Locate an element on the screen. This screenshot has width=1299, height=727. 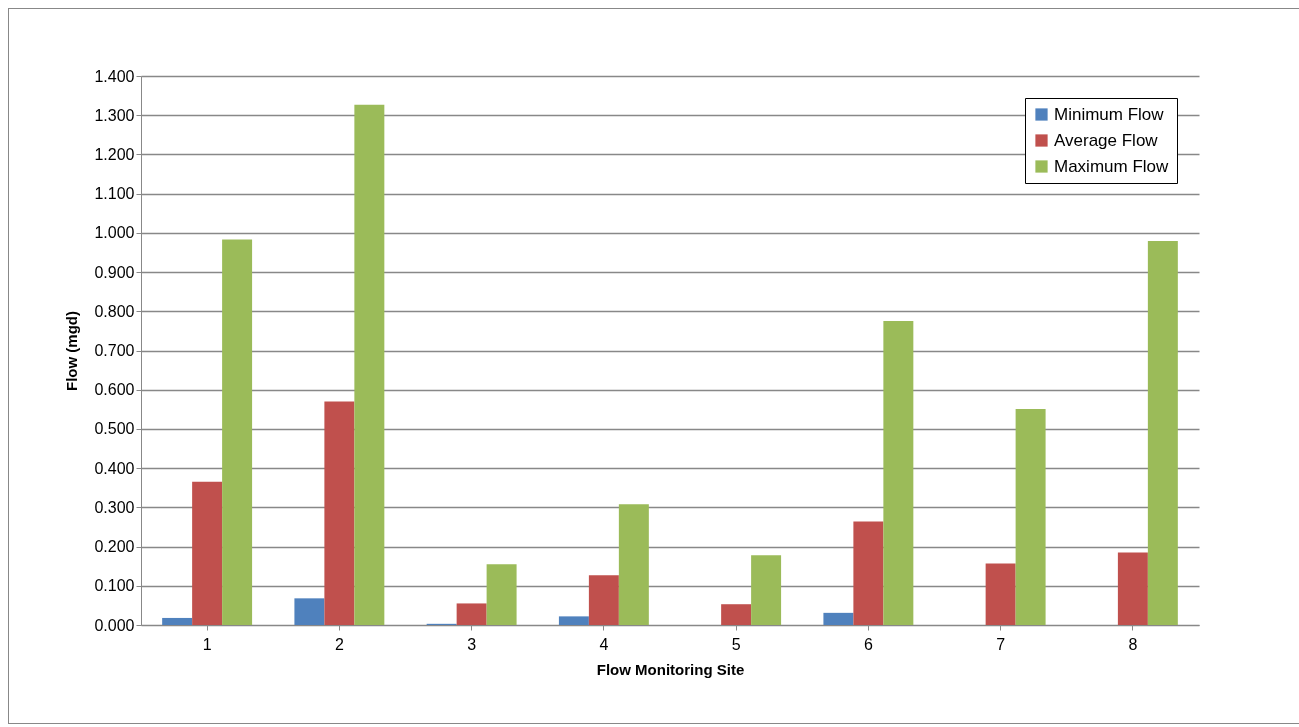
y-tick-label: 0.800 is located at coordinates (114, 311).